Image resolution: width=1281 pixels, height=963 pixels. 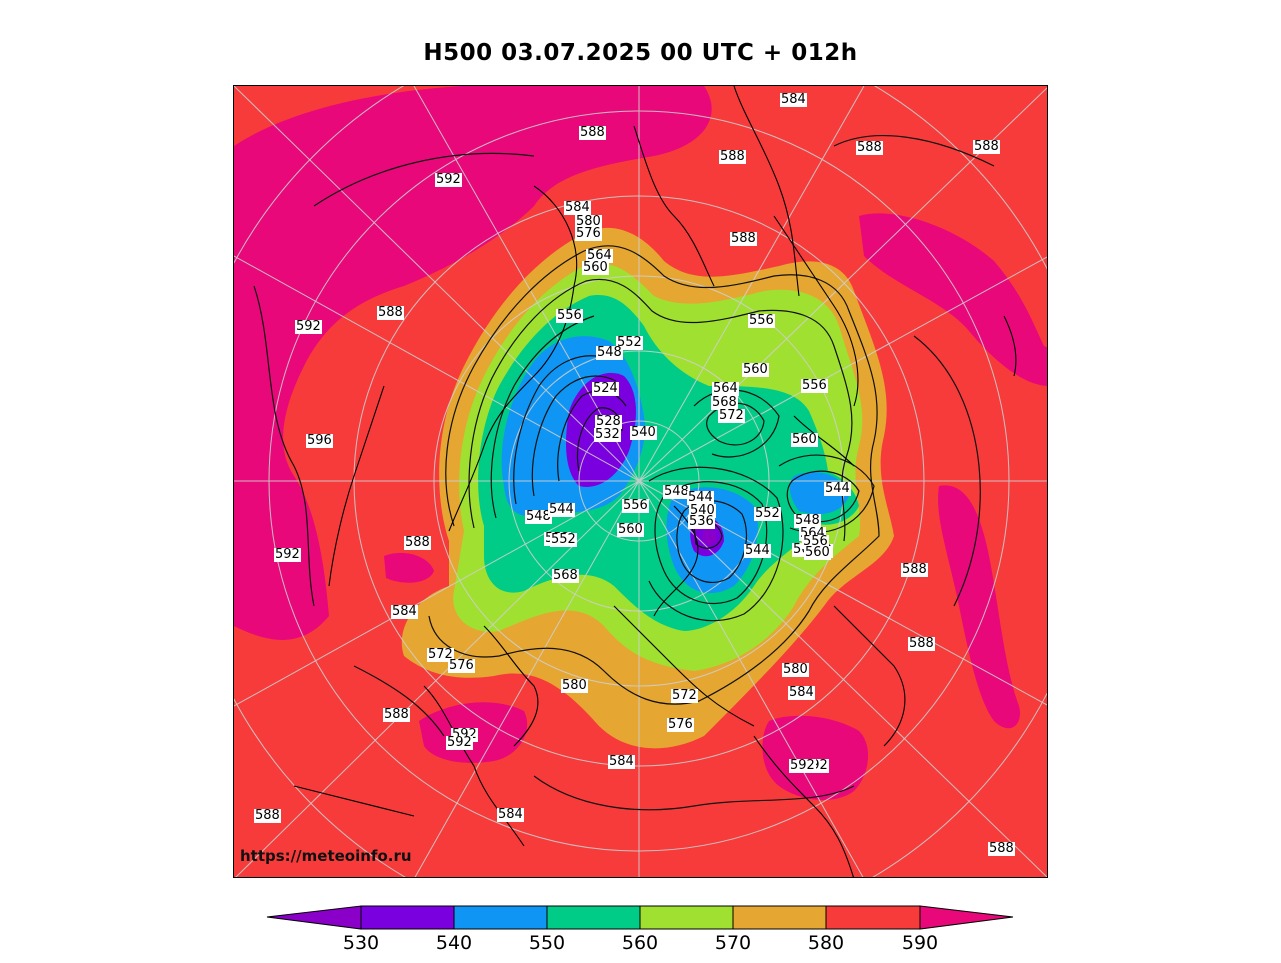 I want to click on colorbar-tick-550: 550, so click(x=547, y=943).